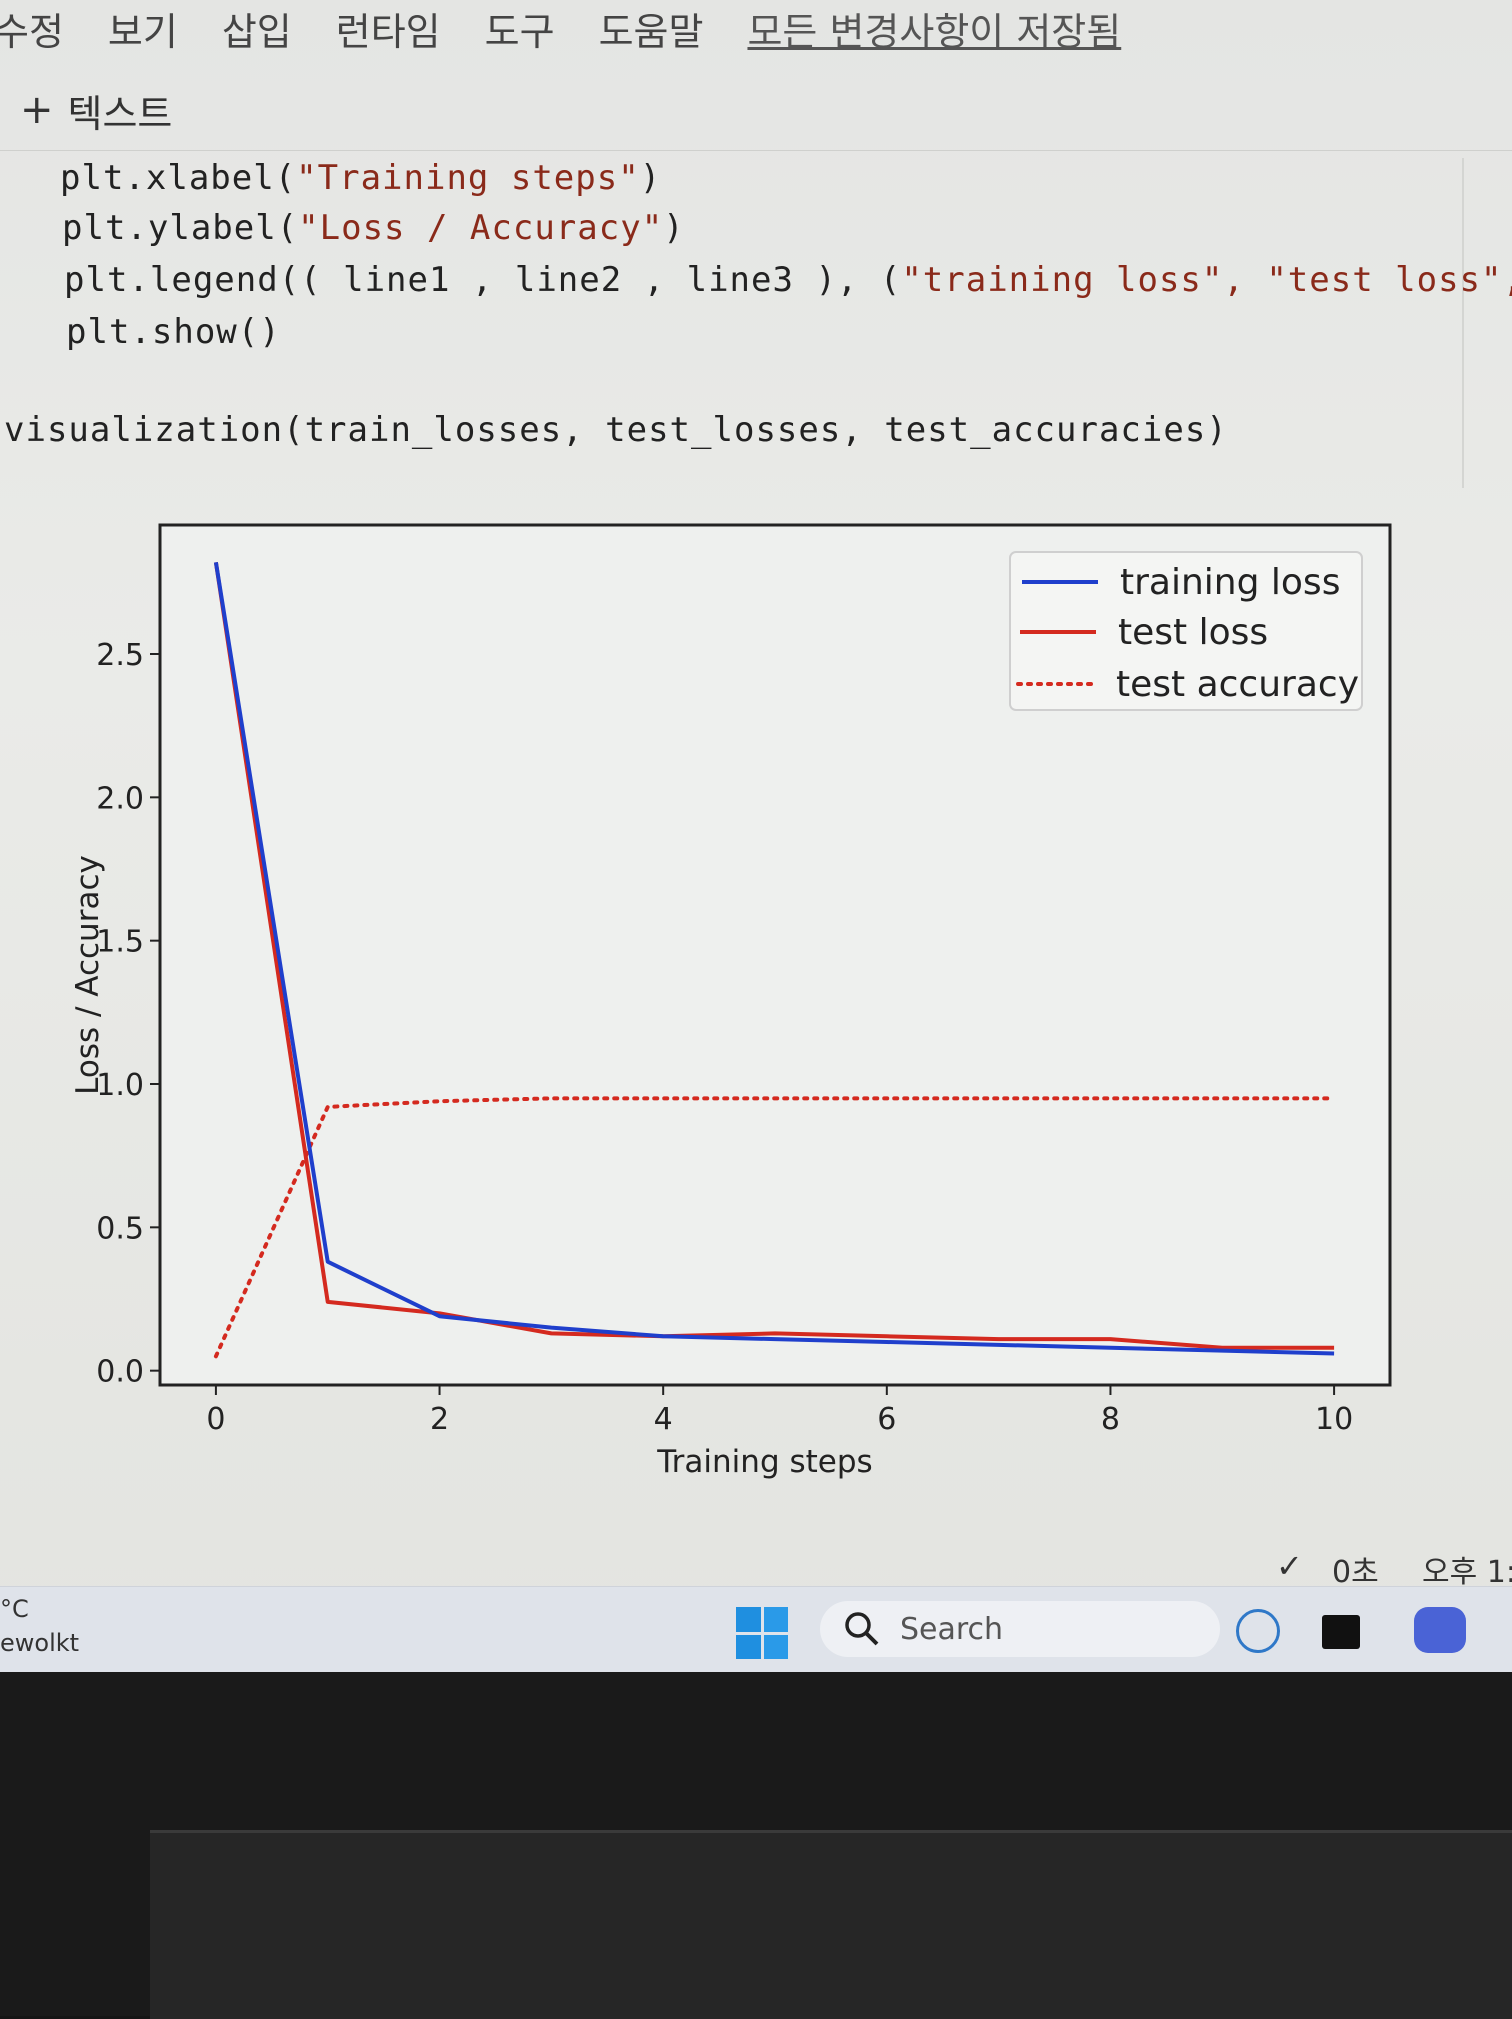 The image size is (1512, 2019). What do you see at coordinates (1193, 632) in the screenshot?
I see `legend-label-test-loss: test loss` at bounding box center [1193, 632].